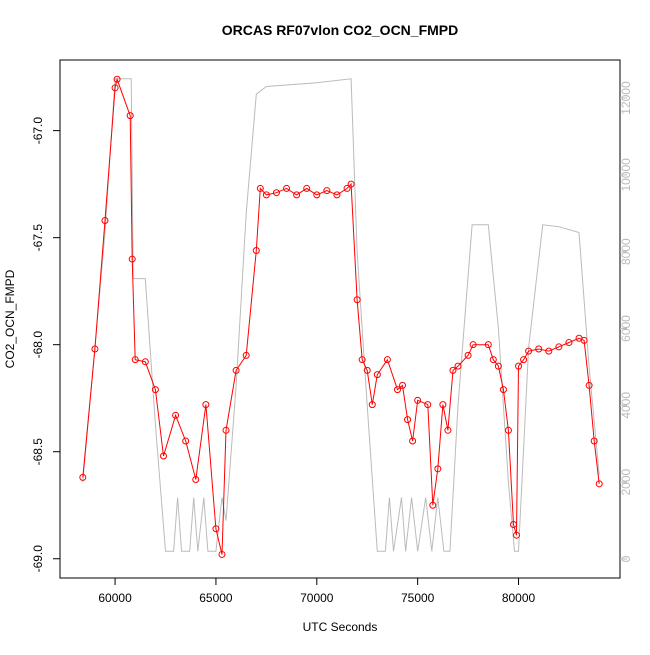 The width and height of the screenshot is (650, 655). I want to click on x-tick-label: 65000, so click(216, 598).